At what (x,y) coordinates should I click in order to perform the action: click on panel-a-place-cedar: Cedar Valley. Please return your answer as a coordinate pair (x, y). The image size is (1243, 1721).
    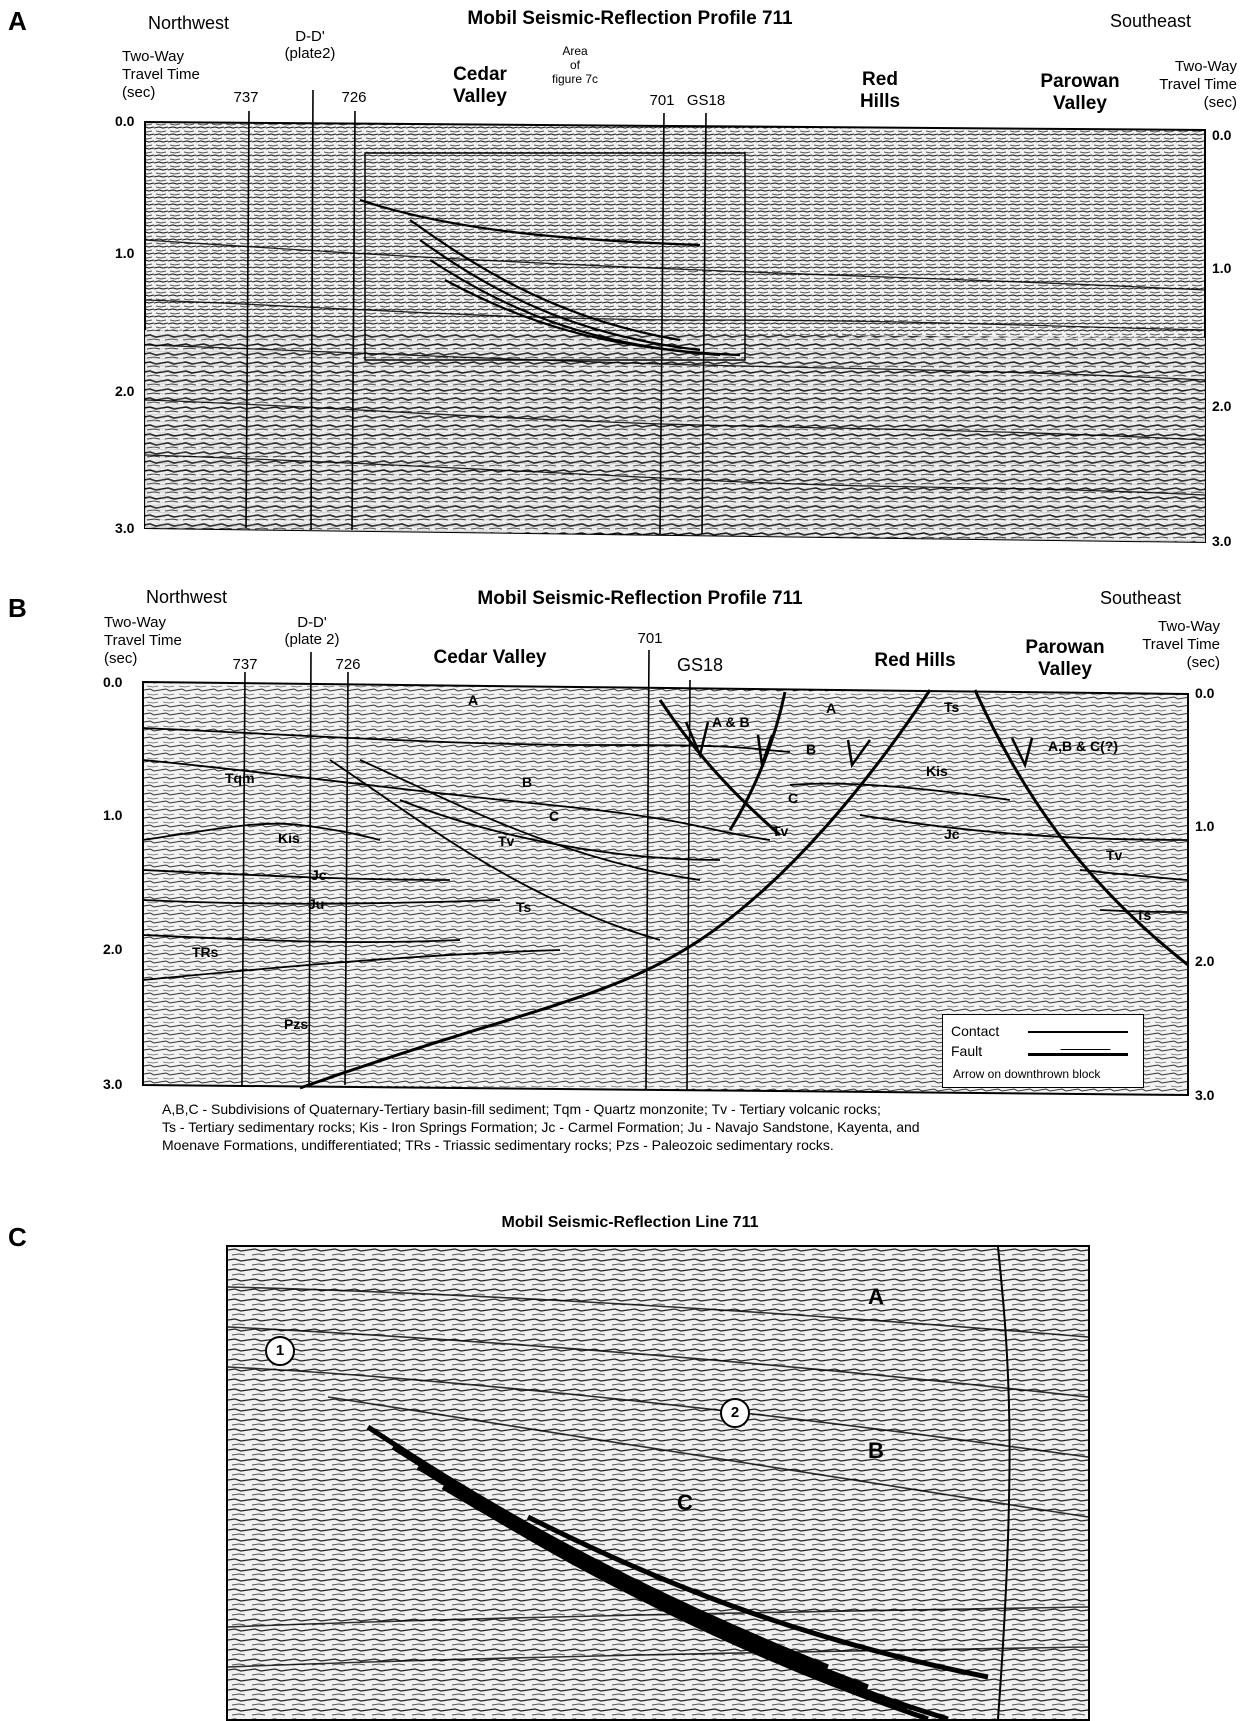
    Looking at the image, I should click on (480, 85).